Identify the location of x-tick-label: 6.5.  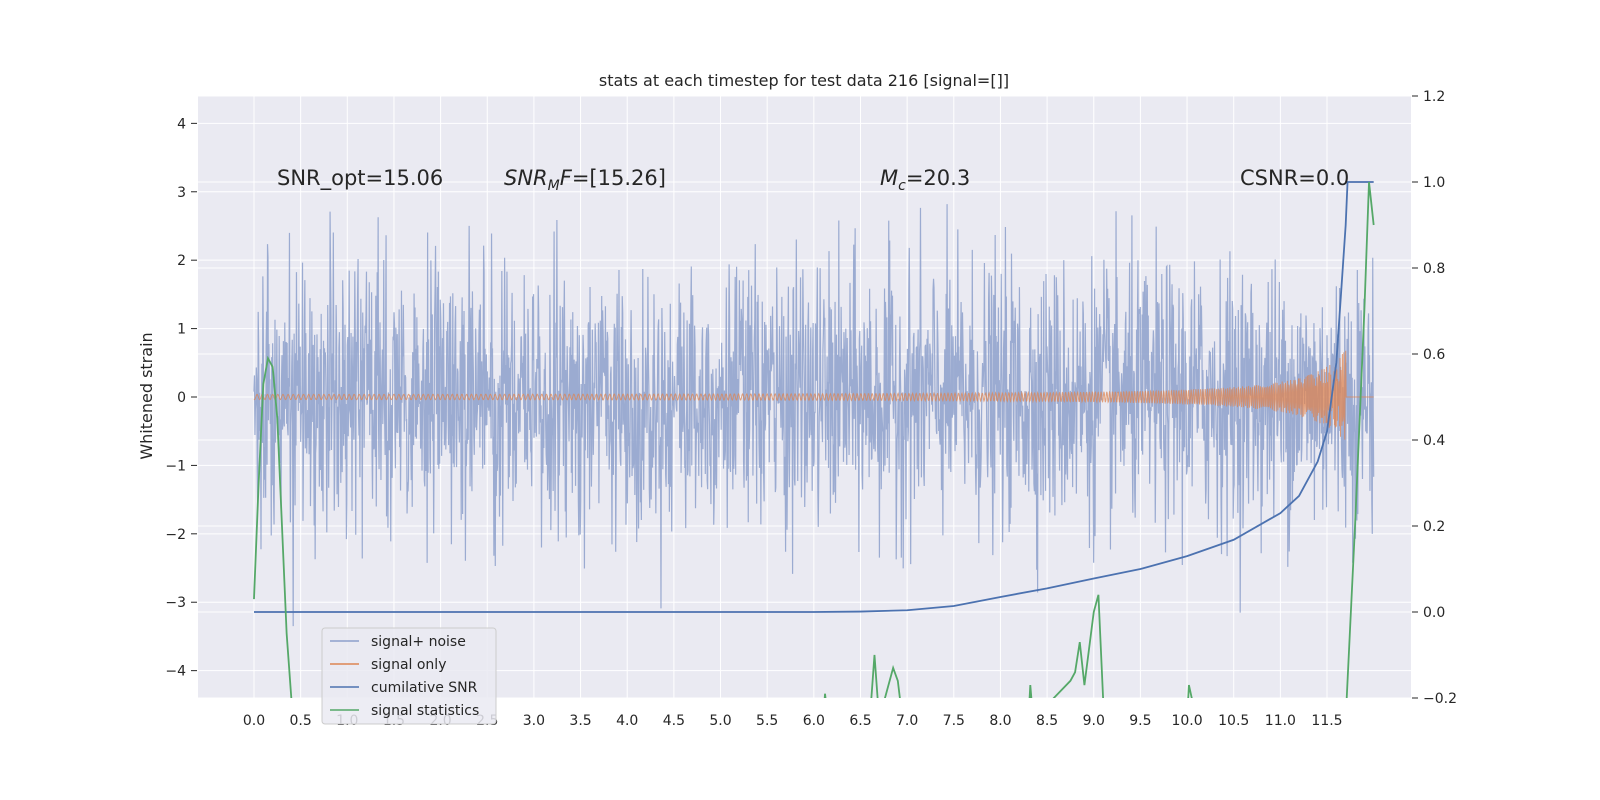
(860, 721).